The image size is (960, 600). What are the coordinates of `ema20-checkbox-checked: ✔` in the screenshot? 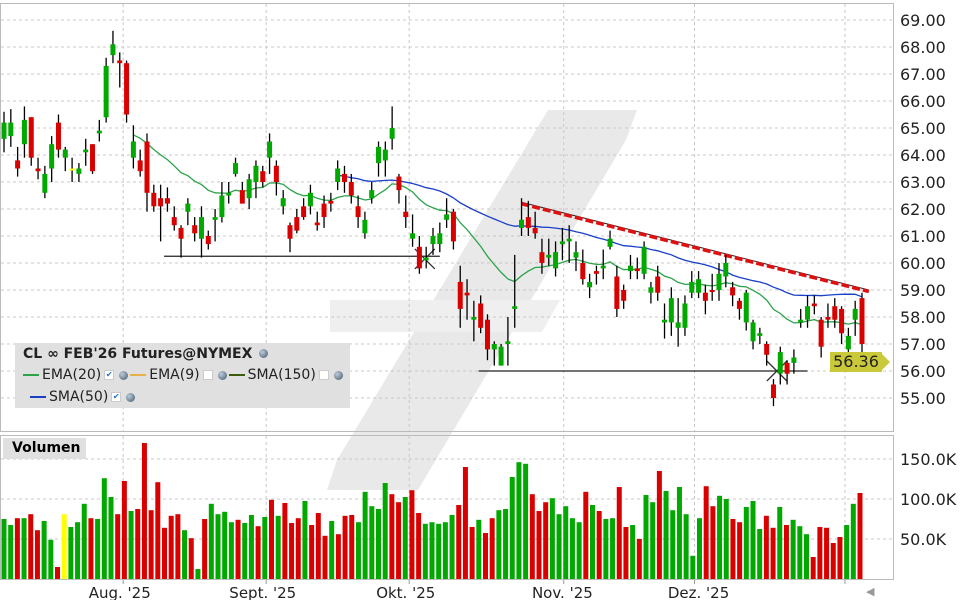 It's located at (109, 375).